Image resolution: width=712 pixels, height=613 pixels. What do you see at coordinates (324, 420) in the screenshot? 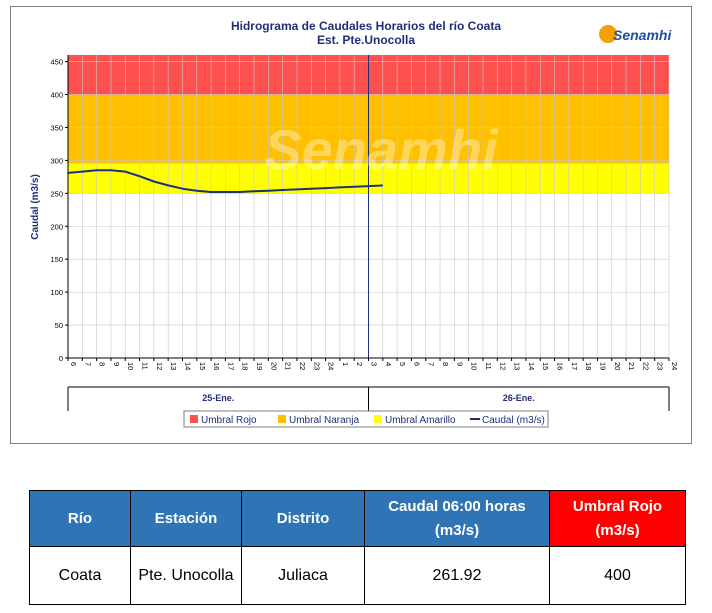
I see `legend-label: Umbral Naranja` at bounding box center [324, 420].